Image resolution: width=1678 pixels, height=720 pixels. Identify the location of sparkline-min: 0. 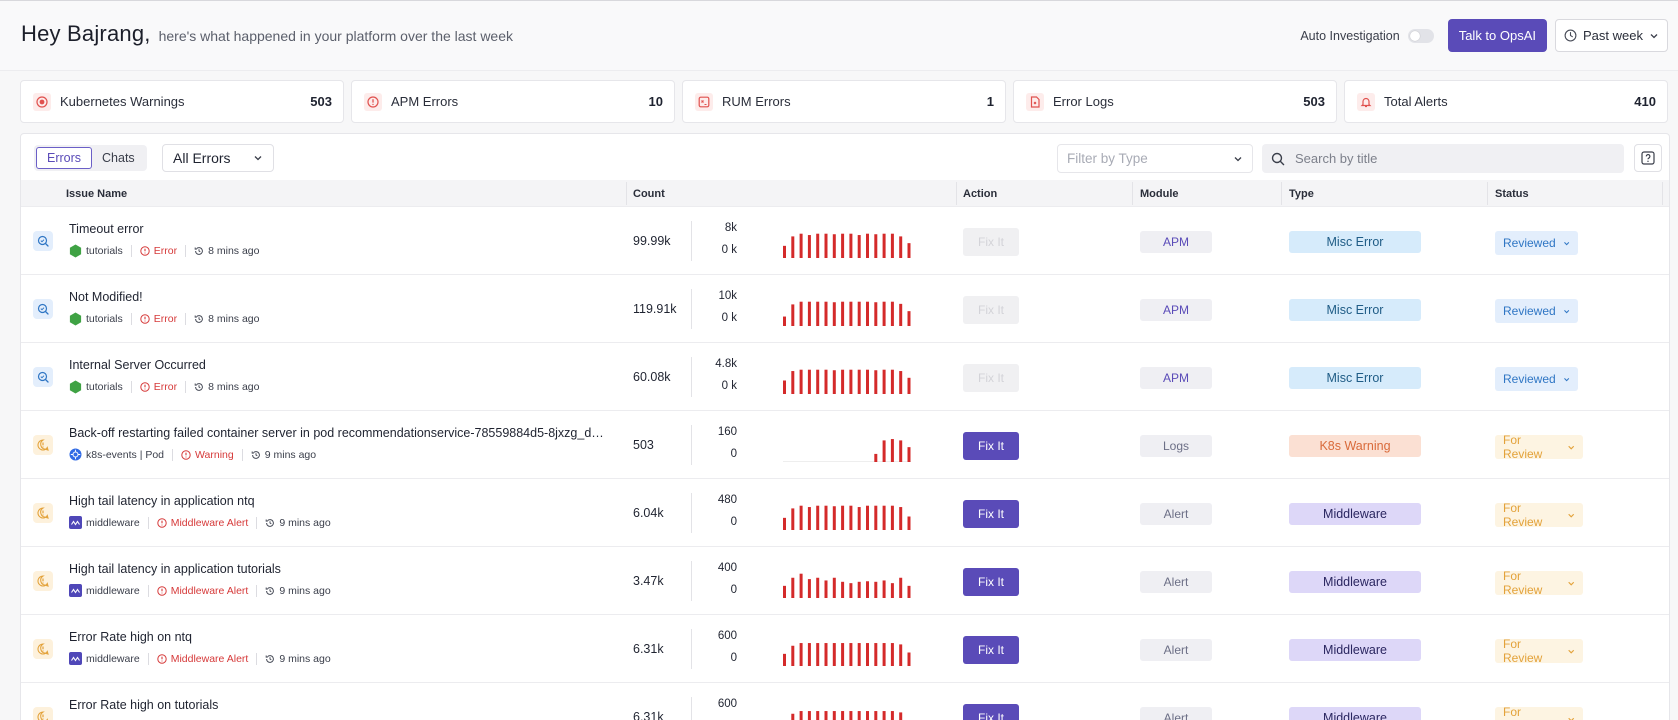
(733, 454).